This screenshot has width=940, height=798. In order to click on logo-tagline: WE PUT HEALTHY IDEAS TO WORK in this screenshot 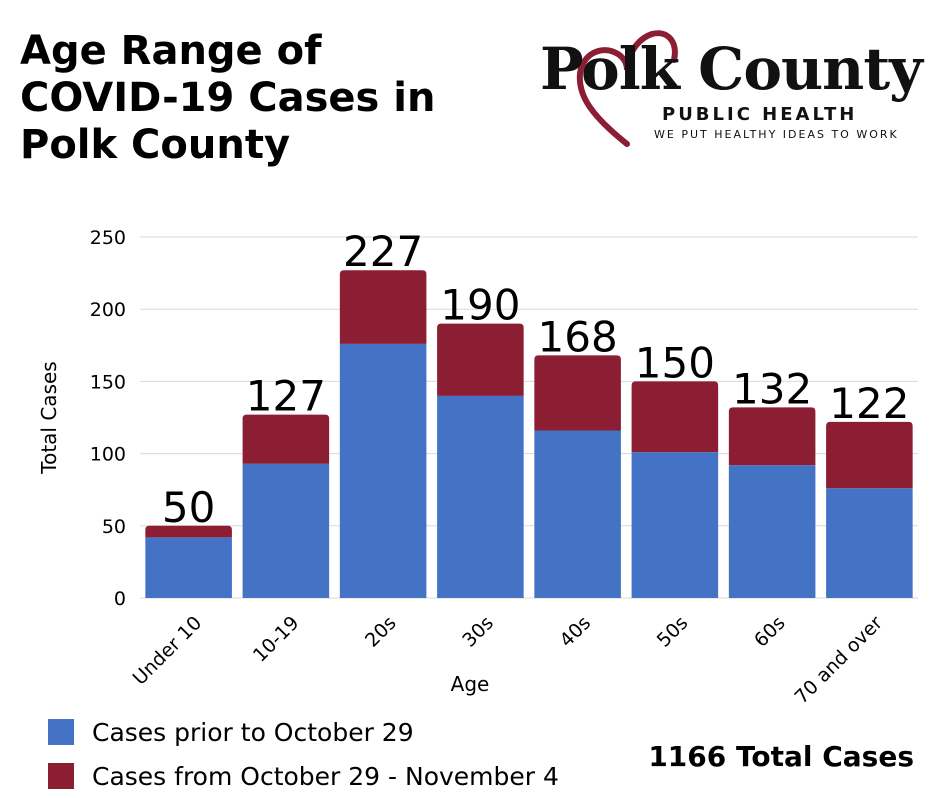, I will do `click(776, 134)`.